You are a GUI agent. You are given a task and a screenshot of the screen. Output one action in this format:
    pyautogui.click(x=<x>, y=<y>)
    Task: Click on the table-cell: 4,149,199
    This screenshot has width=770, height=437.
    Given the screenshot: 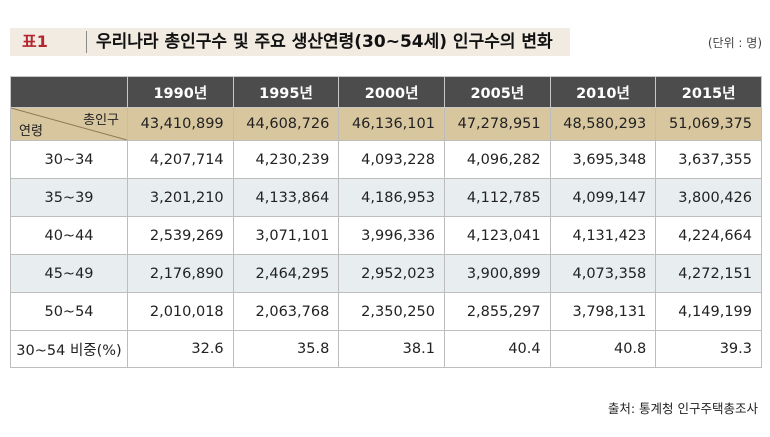 What is the action you would take?
    pyautogui.click(x=708, y=311)
    